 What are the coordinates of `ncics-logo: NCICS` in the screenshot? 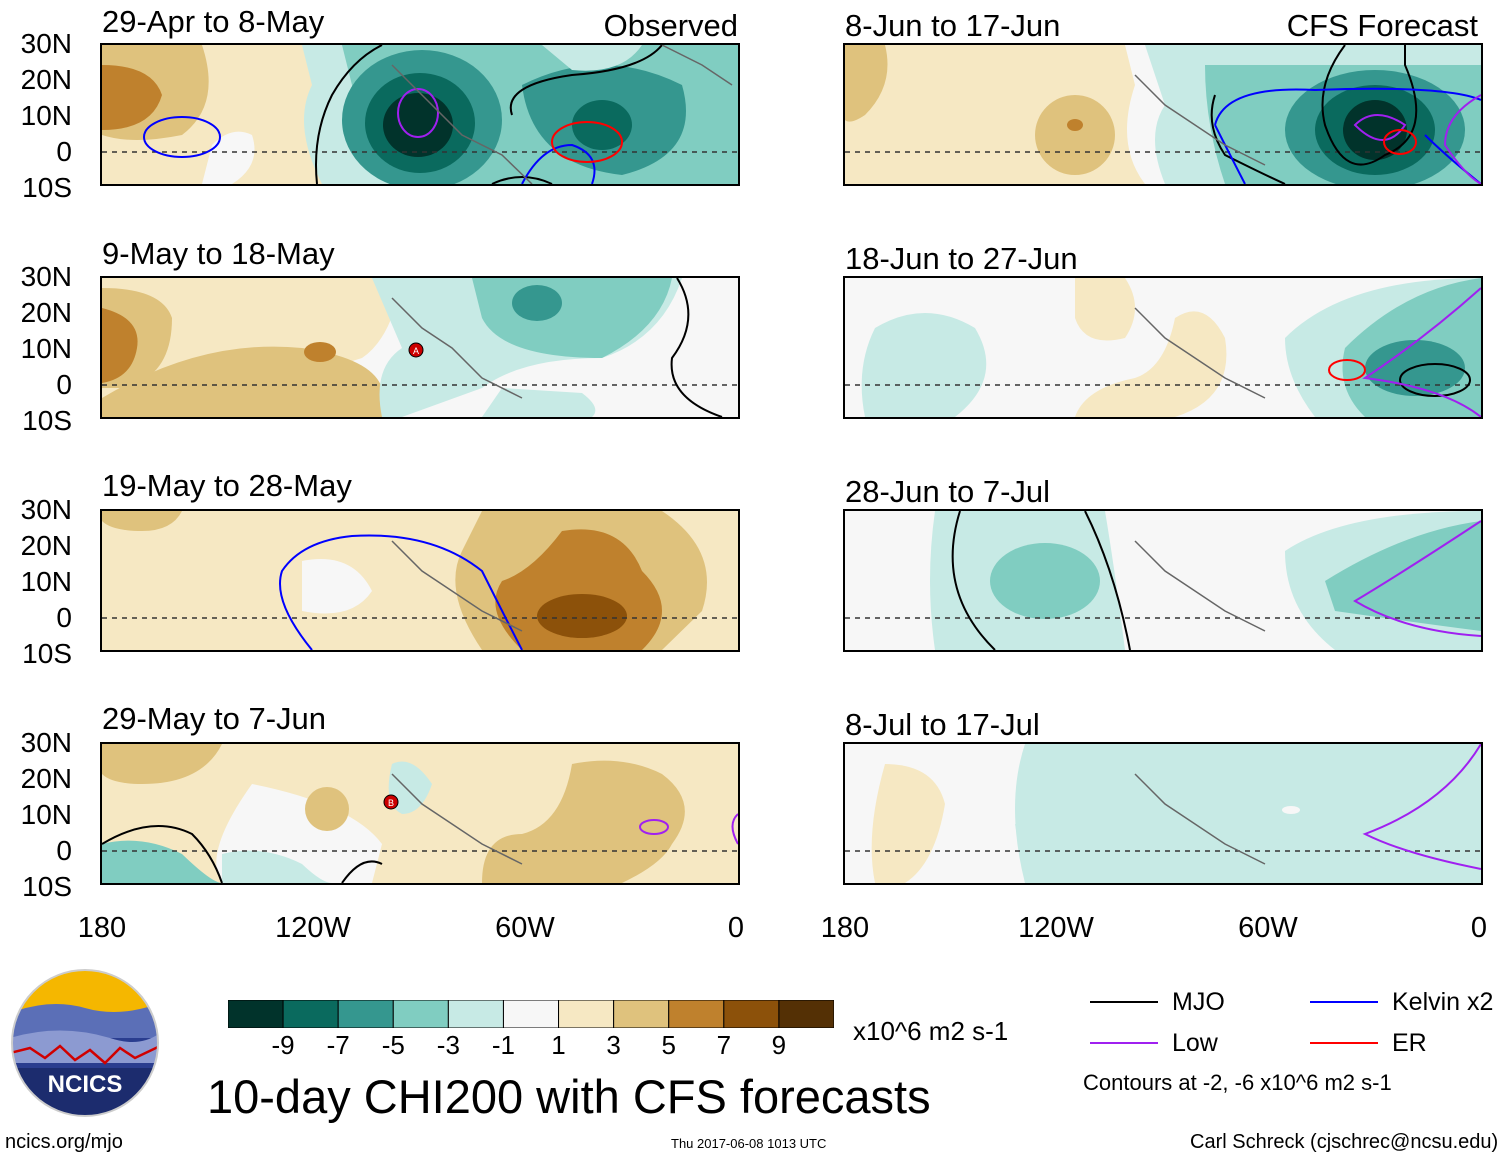 It's located at (85, 1043).